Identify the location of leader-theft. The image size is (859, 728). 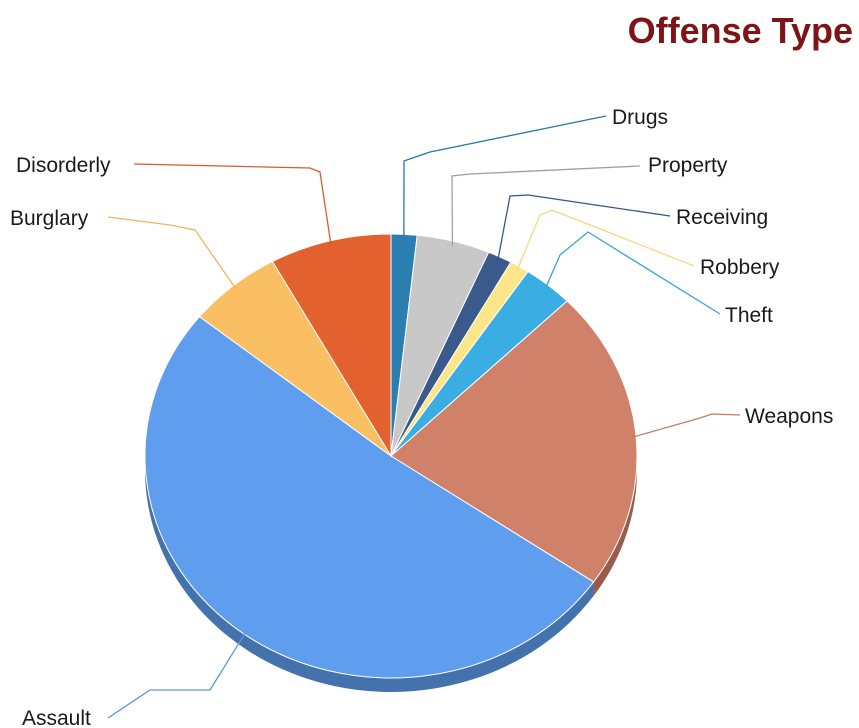
(632, 273).